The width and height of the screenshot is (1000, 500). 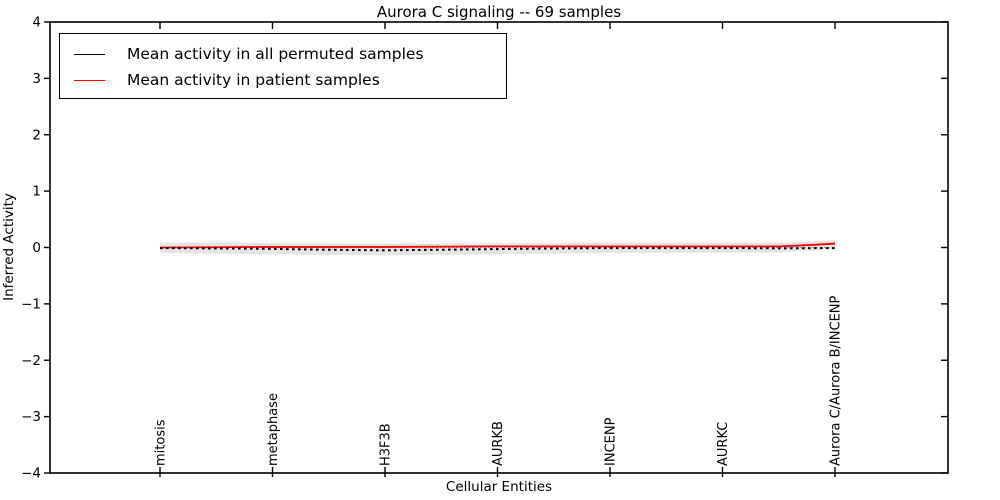 I want to click on y-tick-label: 0, so click(x=36, y=248).